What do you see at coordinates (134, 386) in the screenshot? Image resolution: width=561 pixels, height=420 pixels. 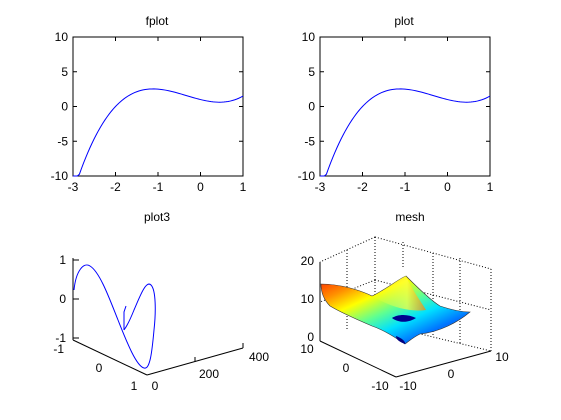 I see `plot3-y-tick-label: 1` at bounding box center [134, 386].